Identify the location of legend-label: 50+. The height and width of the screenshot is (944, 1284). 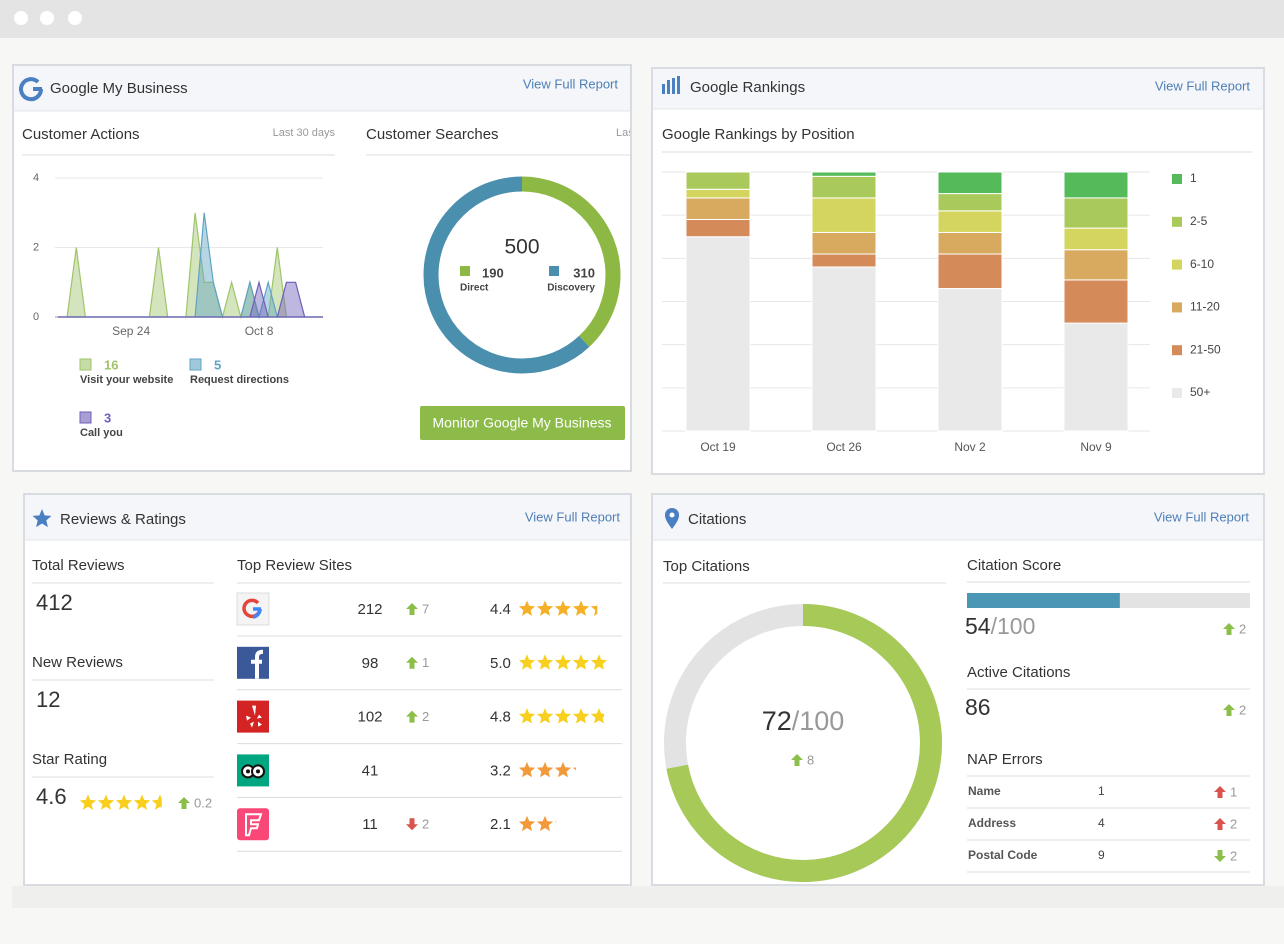
(1200, 392).